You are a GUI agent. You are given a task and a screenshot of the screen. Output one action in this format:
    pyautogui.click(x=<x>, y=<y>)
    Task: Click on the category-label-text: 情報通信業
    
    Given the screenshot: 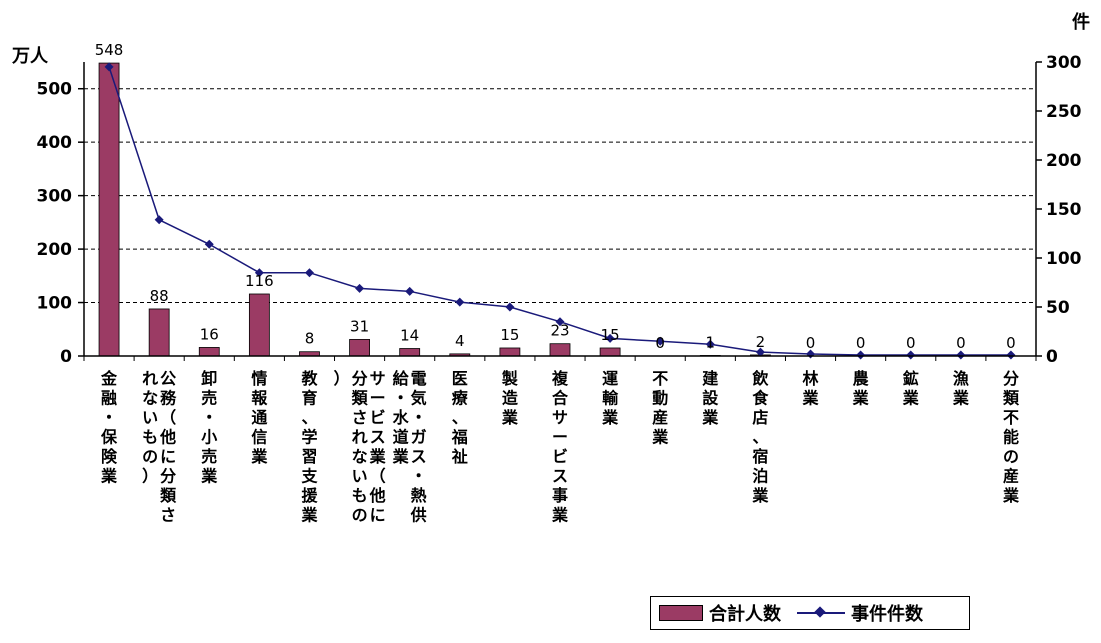 What is the action you would take?
    pyautogui.click(x=259, y=417)
    